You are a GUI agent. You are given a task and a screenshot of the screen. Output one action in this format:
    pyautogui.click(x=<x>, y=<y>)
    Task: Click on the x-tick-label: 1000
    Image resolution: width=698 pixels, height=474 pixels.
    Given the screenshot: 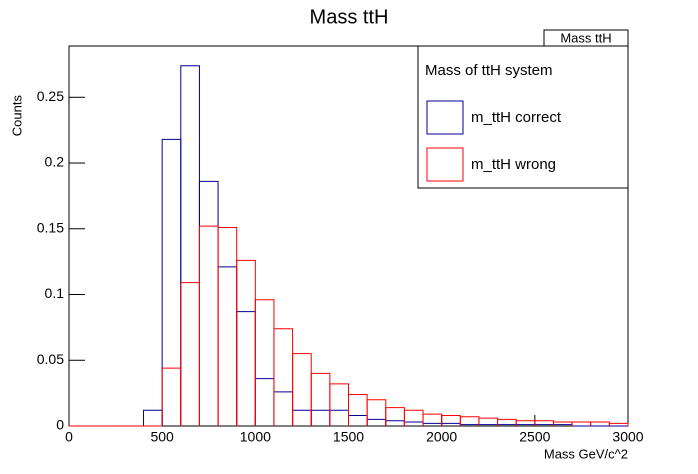 What is the action you would take?
    pyautogui.click(x=255, y=437)
    